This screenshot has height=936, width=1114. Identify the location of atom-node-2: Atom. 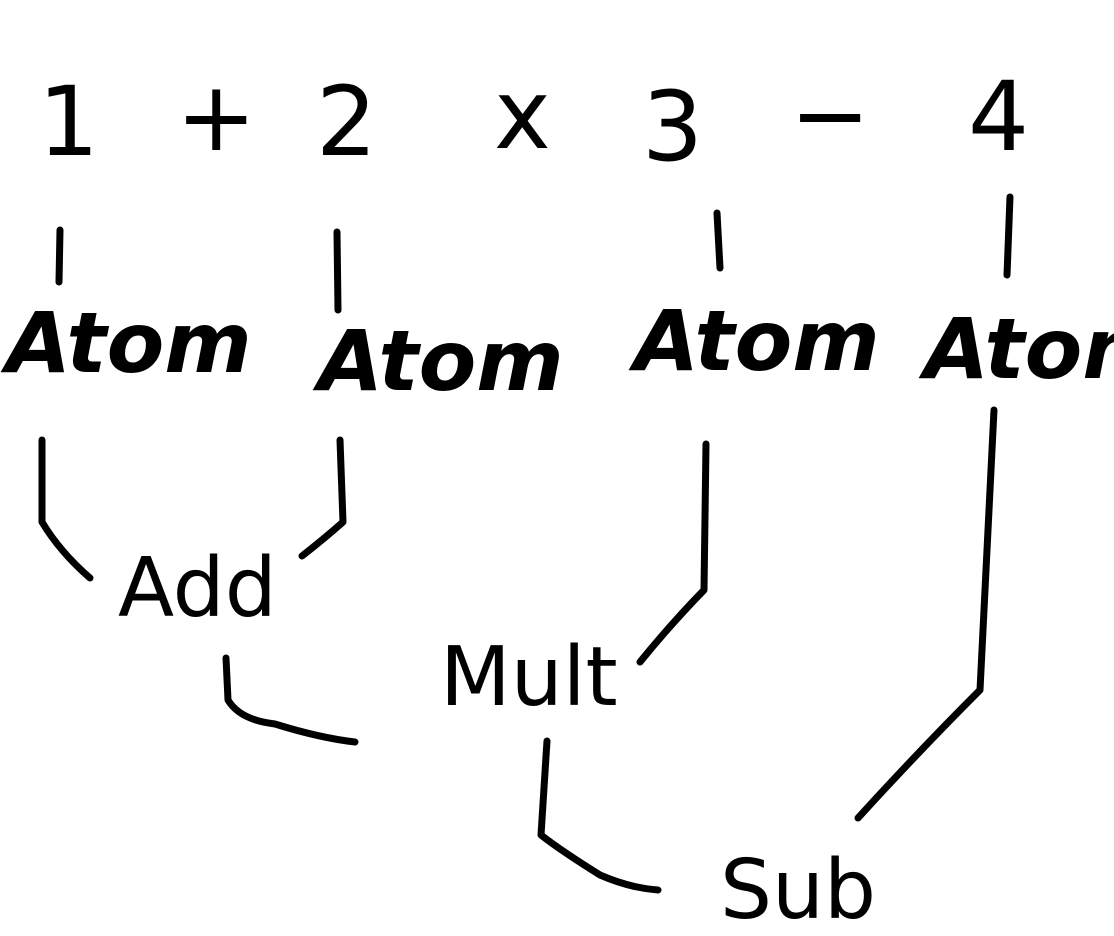
(438, 361).